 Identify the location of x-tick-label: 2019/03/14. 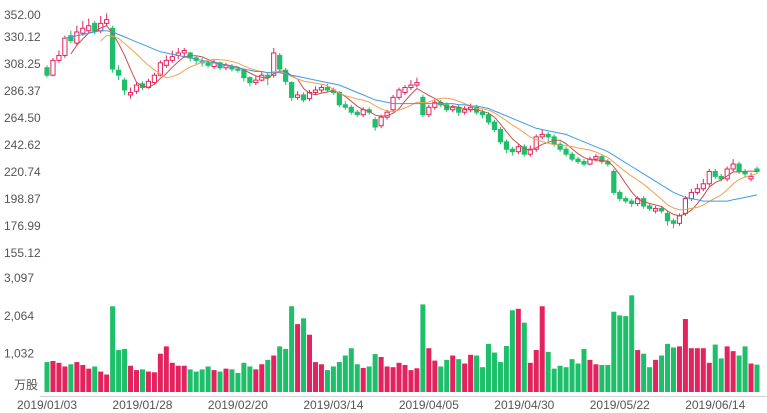
(333, 405).